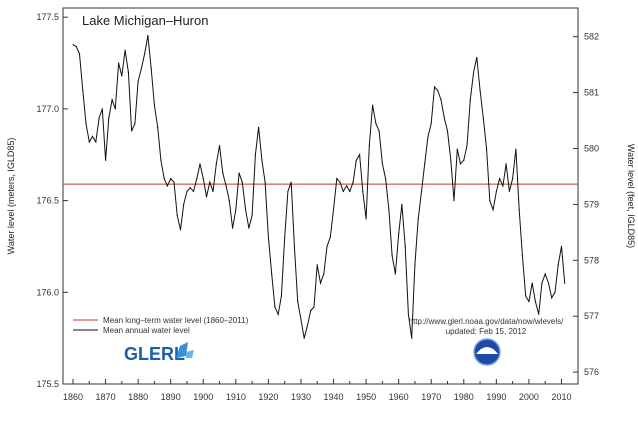  Describe the element at coordinates (176, 320) in the screenshot. I see `legend-label-mean-long-term: Mean long–term water level (1860–2011)` at that location.